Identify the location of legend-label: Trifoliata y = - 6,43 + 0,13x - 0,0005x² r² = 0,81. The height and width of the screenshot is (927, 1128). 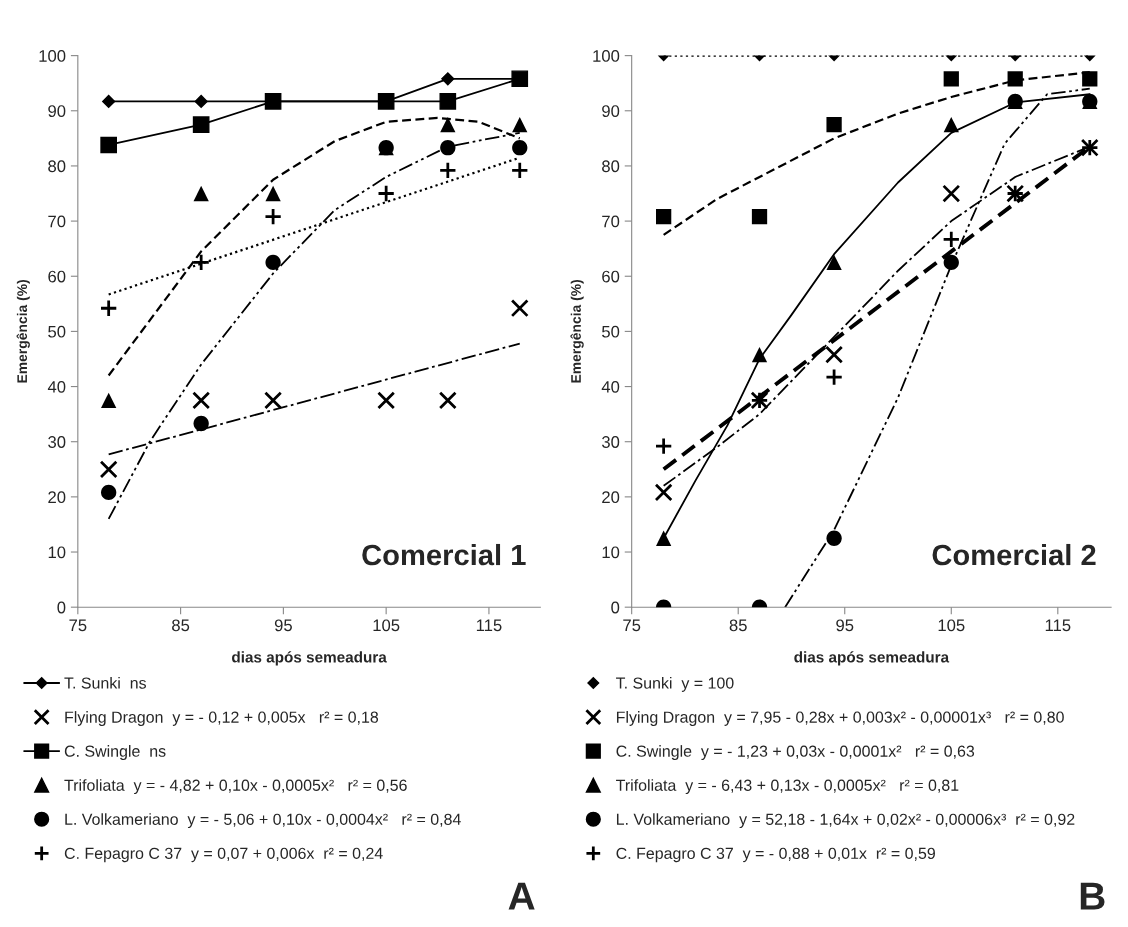
(787, 787).